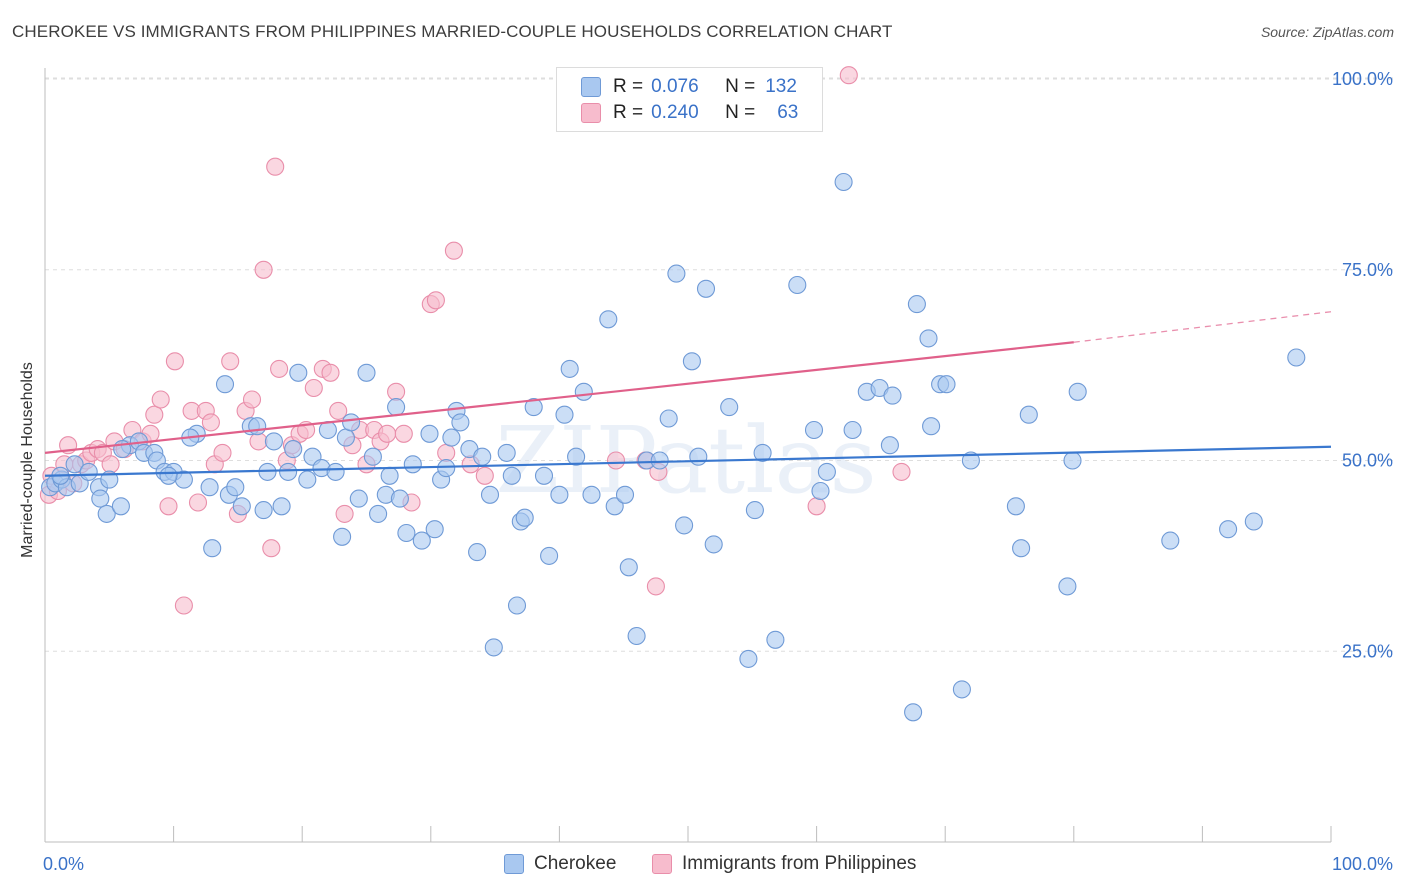 The width and height of the screenshot is (1406, 892). Describe the element at coordinates (675, 112) in the screenshot. I see `r-value: 0.240` at that location.